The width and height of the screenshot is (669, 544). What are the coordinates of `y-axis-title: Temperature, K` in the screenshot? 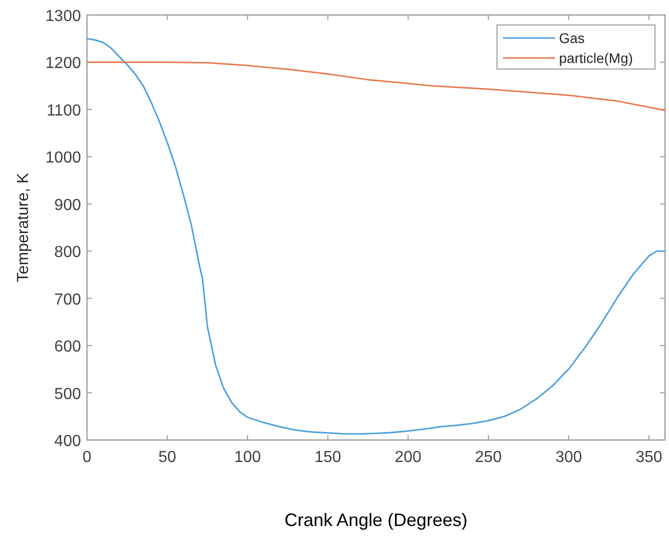 It's located at (23, 227).